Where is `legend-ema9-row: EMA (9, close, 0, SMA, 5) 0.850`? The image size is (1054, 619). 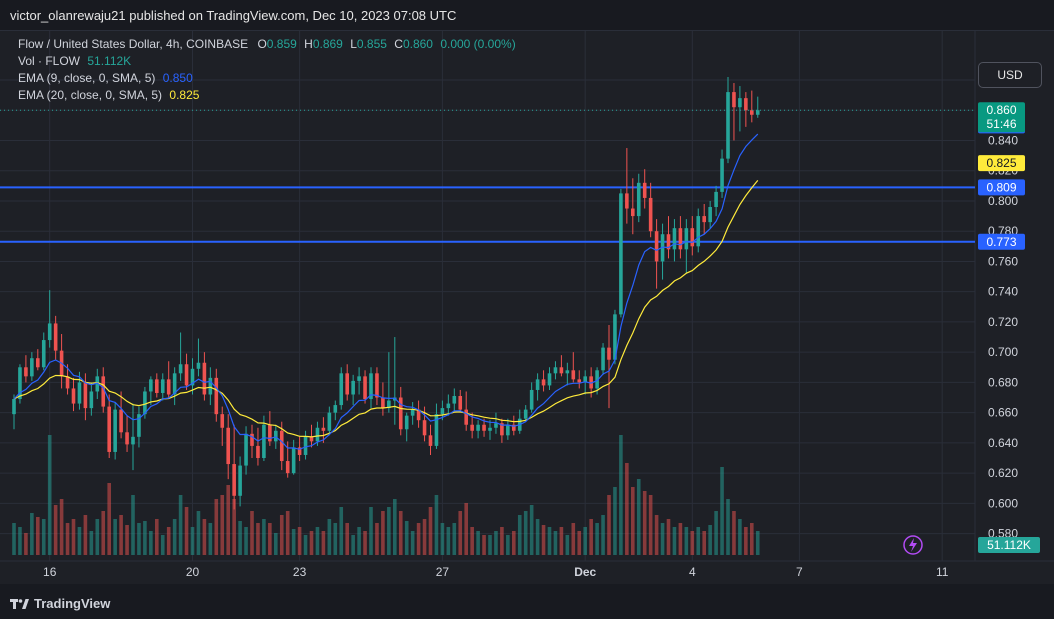
legend-ema9-row: EMA (9, close, 0, SMA, 5) 0.850 is located at coordinates (105, 78).